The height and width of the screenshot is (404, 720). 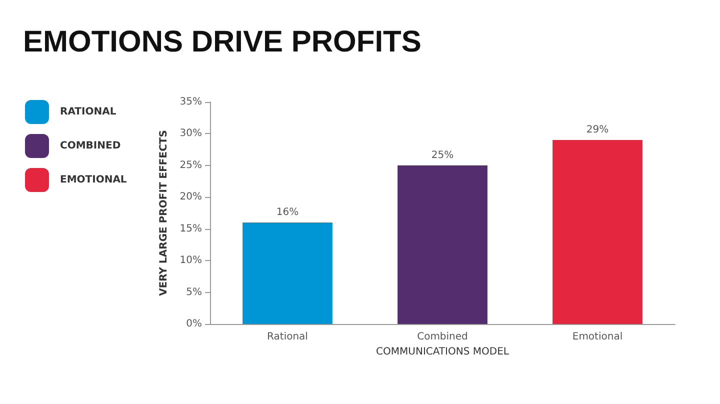 What do you see at coordinates (191, 260) in the screenshot?
I see `y-tick-label: 10%` at bounding box center [191, 260].